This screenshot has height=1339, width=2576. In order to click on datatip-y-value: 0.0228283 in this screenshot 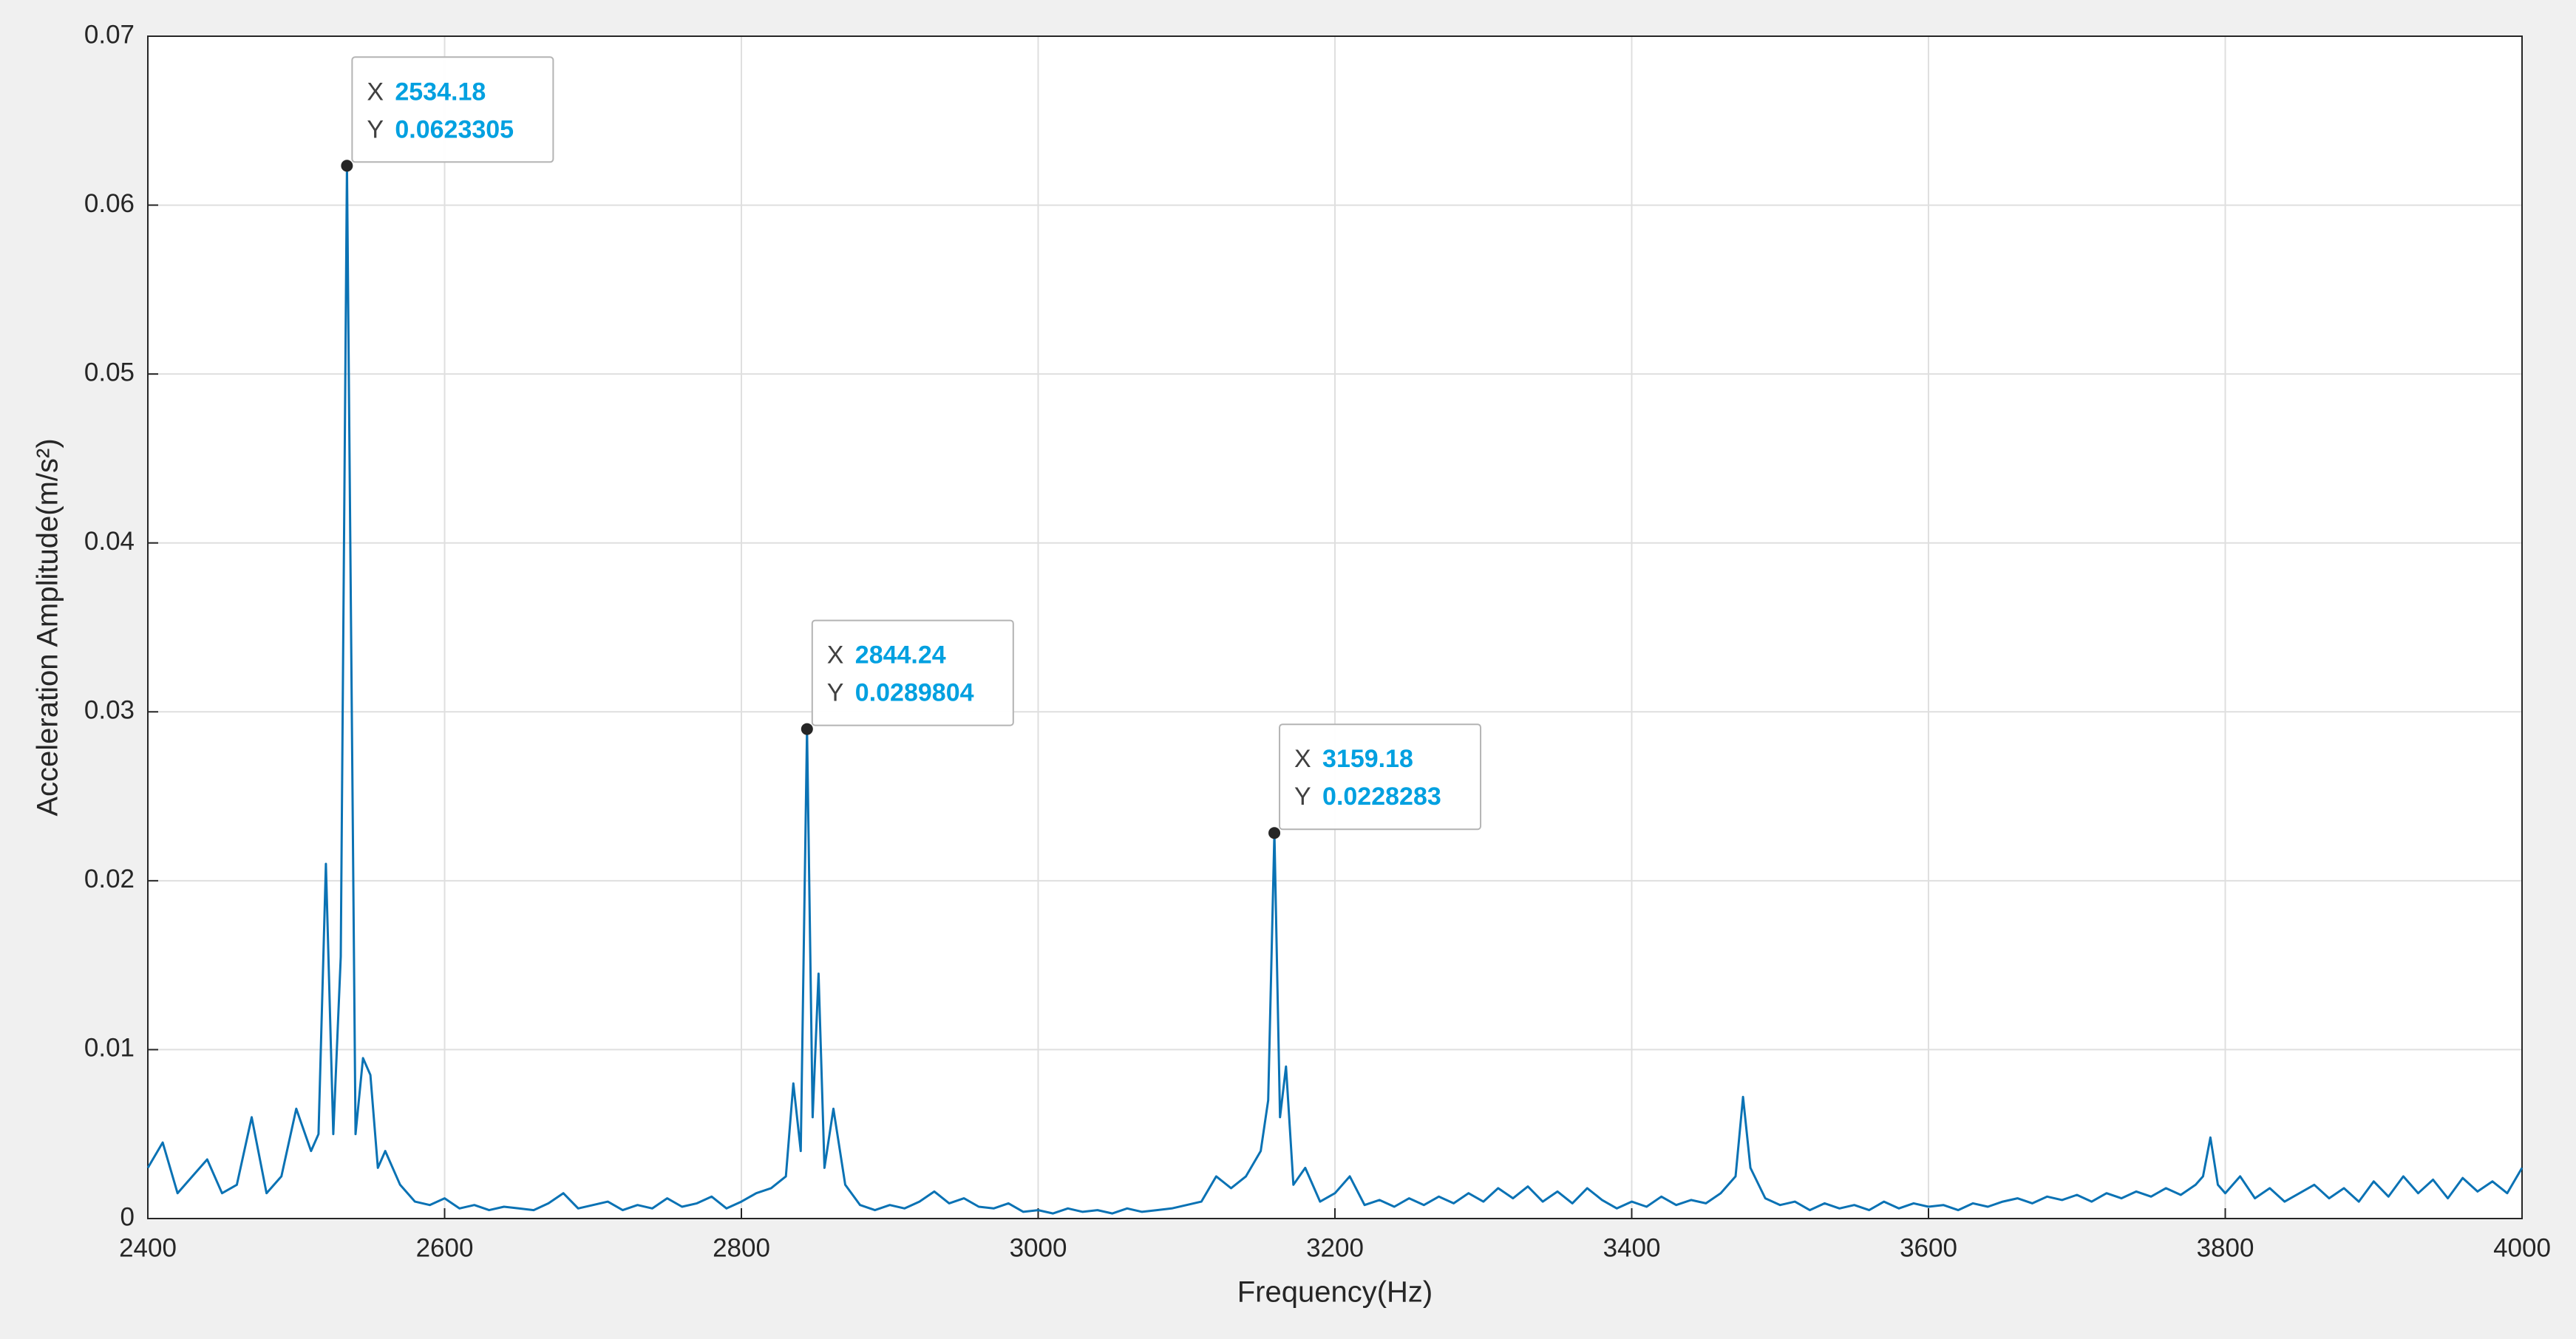, I will do `click(1381, 797)`.